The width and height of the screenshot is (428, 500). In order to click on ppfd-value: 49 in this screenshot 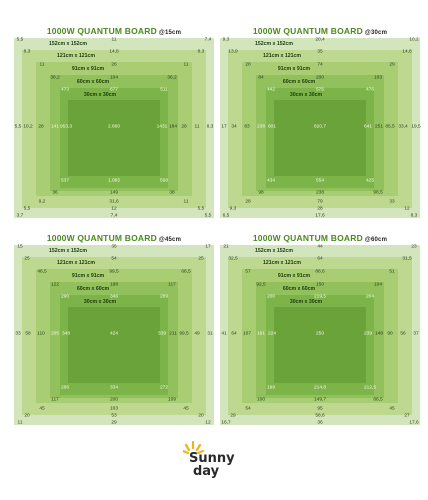, I will do `click(197, 334)`.